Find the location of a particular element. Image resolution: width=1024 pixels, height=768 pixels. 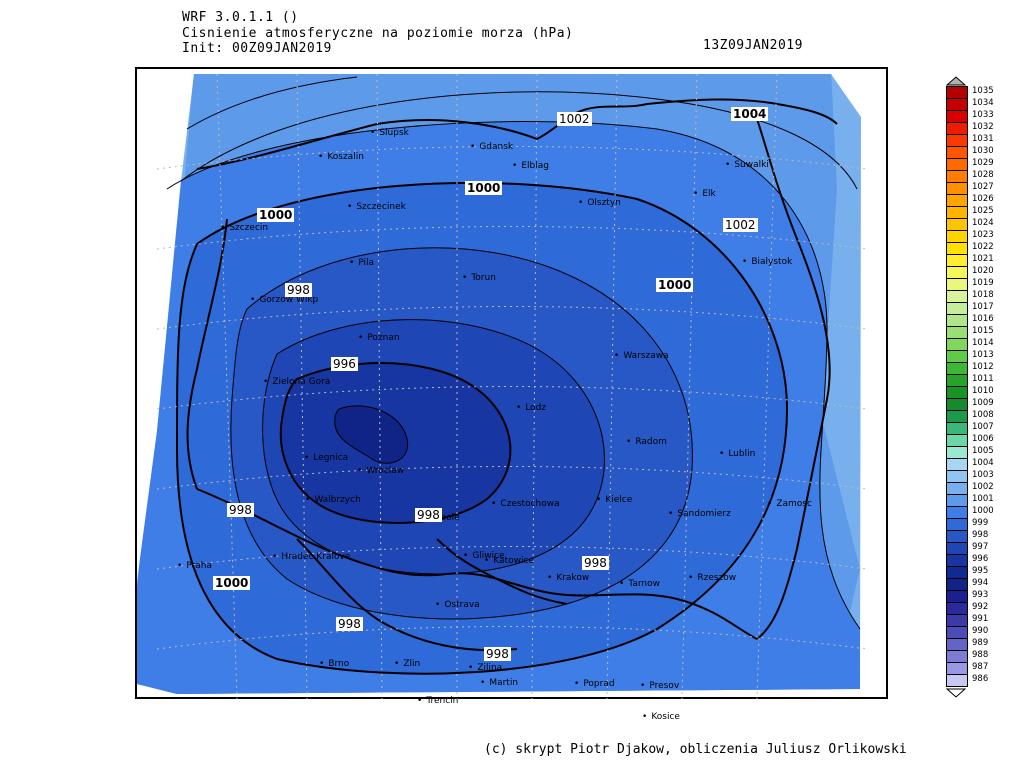

city-label: • Sandomierz is located at coordinates (699, 514).